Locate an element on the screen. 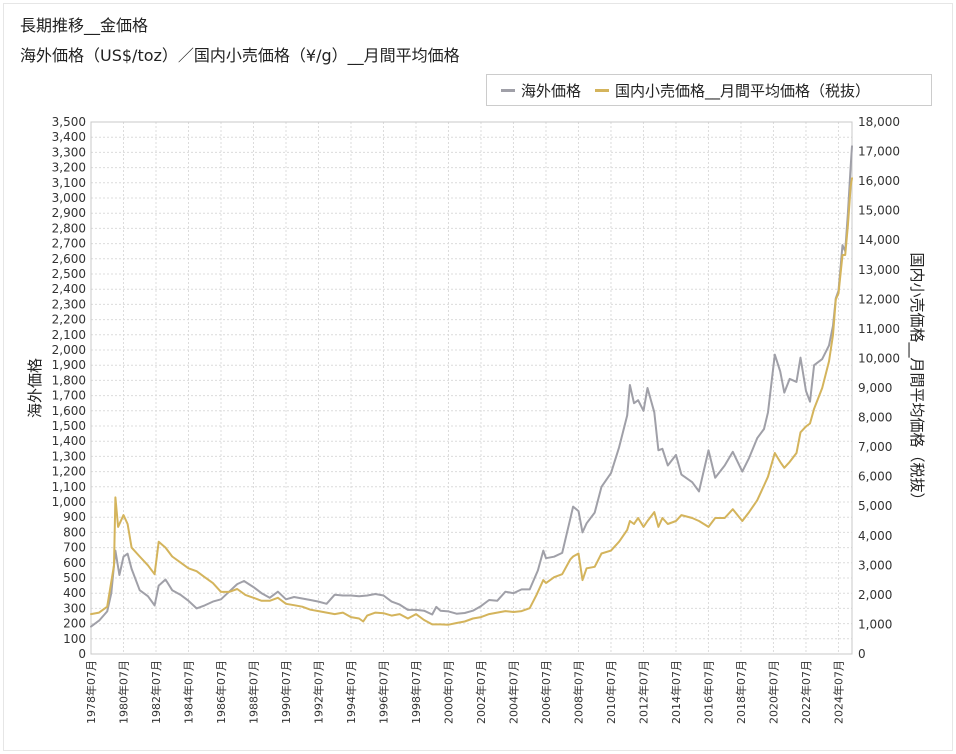  y-right-tick-label: 1,000 is located at coordinates (875, 624).